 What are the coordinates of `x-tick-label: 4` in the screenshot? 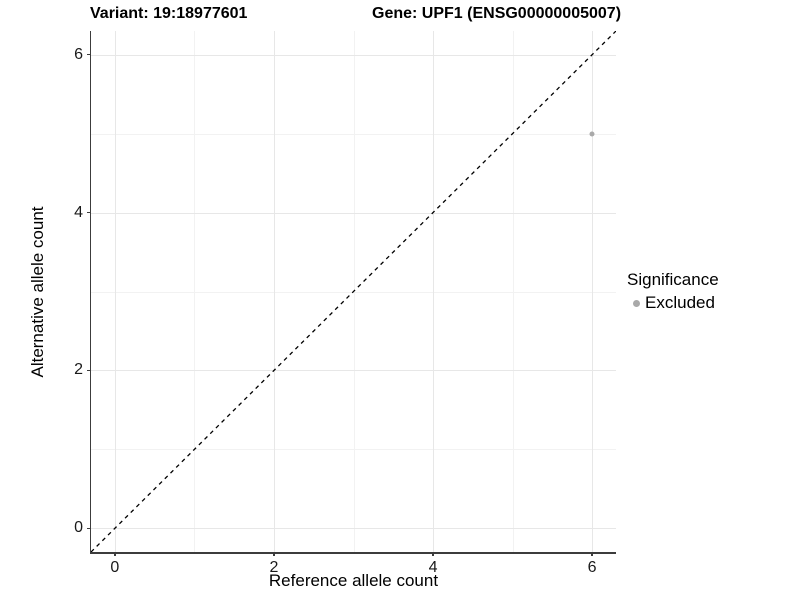 It's located at (433, 567).